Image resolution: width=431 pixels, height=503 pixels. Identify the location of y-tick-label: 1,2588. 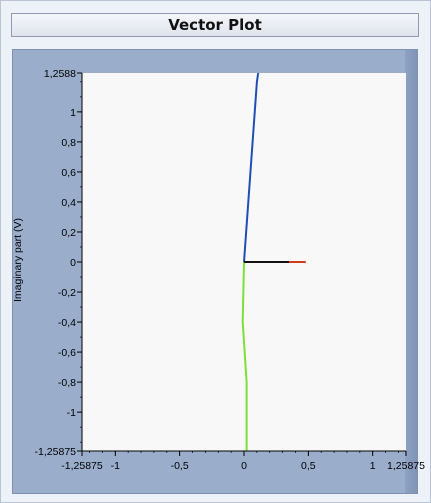
(60, 74).